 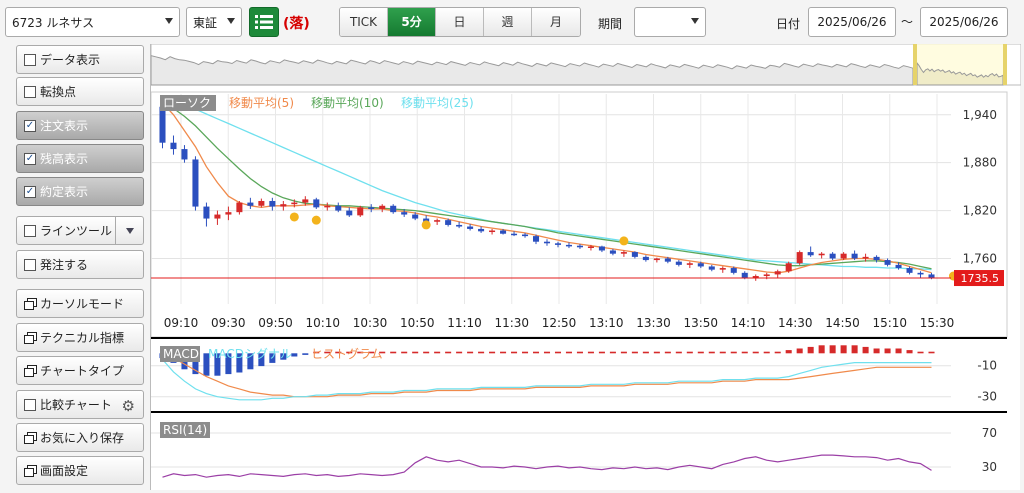 What do you see at coordinates (852, 22) in the screenshot?
I see `date-from-field: 2025/06/26` at bounding box center [852, 22].